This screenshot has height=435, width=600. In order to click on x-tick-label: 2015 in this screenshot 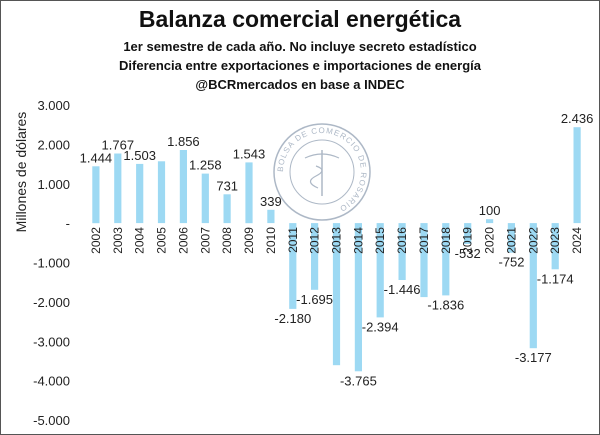, I will do `click(380, 240)`.